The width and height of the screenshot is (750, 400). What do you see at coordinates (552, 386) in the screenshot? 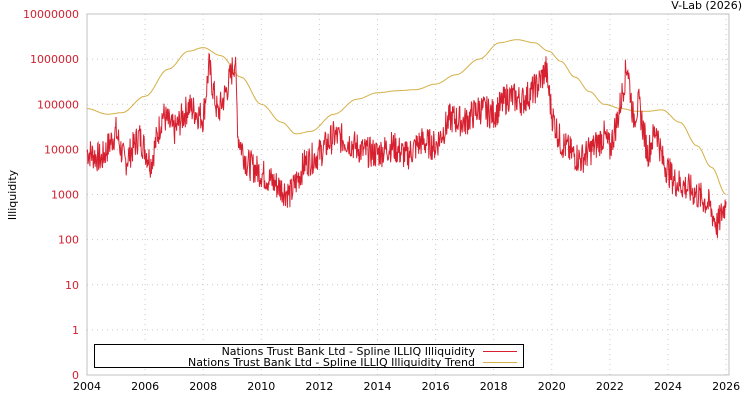
I see `x-tick-label: 2020` at bounding box center [552, 386].